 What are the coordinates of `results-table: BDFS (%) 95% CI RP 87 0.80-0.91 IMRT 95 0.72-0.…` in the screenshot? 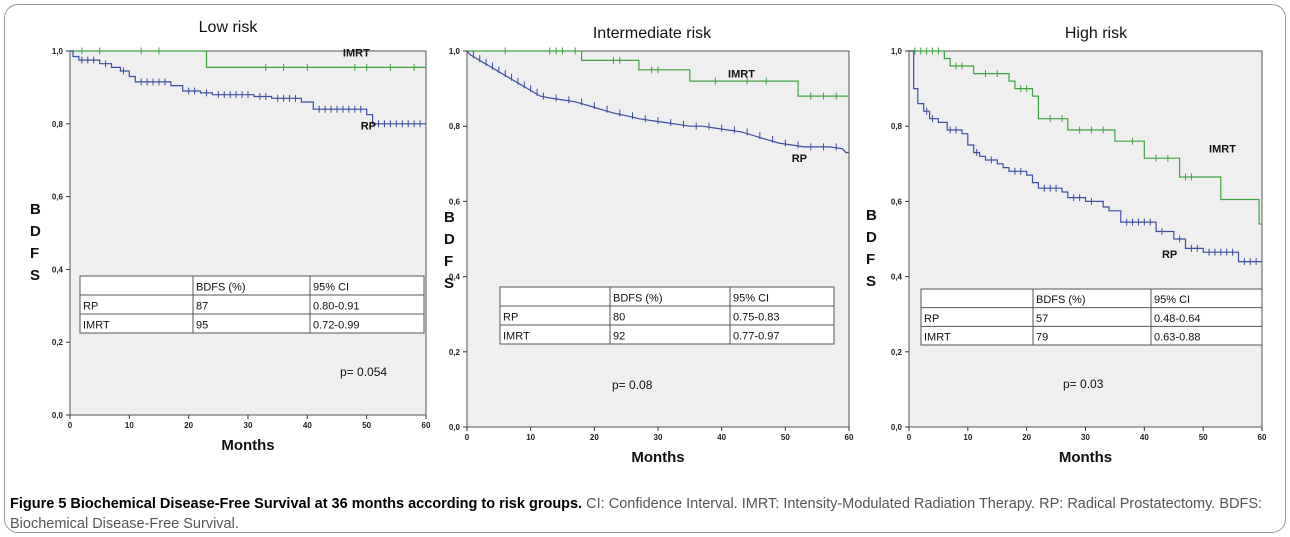 It's located at (252, 304).